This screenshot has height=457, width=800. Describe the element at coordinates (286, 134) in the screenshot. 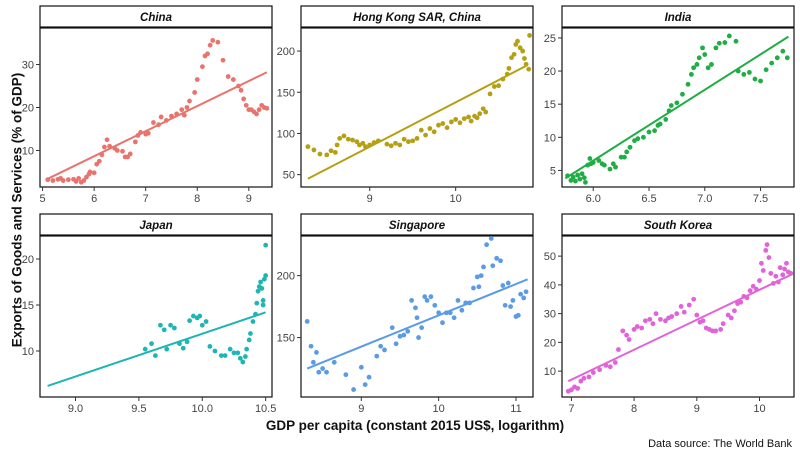

I see `y-tick-label: 100` at that location.